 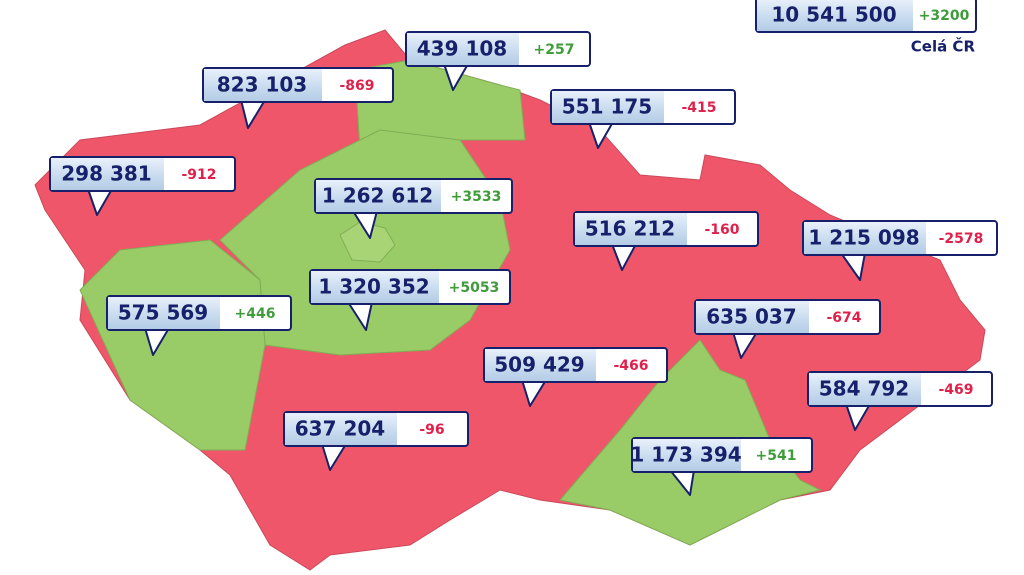 I want to click on change: -469, so click(x=955, y=390).